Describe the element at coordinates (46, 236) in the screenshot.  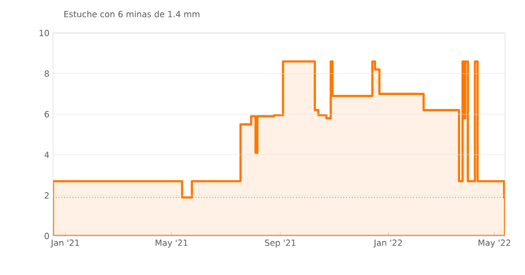
I see `y-tick-label: 0` at that location.